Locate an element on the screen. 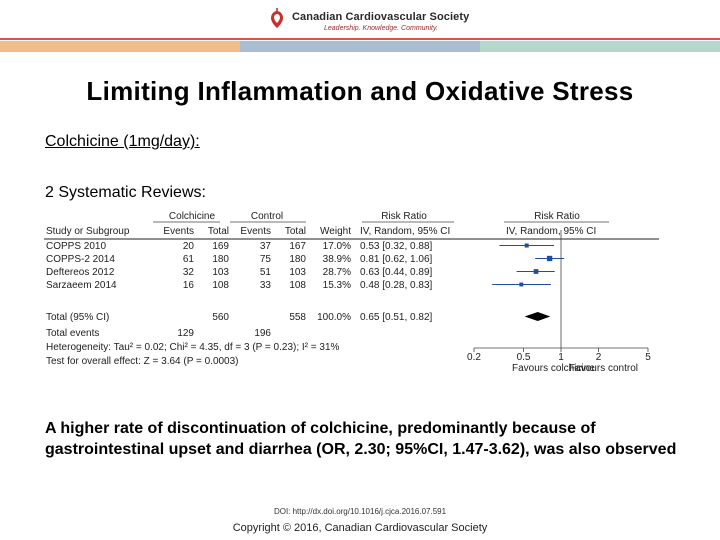  study-name: COPPS-2 2014 is located at coordinates (80, 259).